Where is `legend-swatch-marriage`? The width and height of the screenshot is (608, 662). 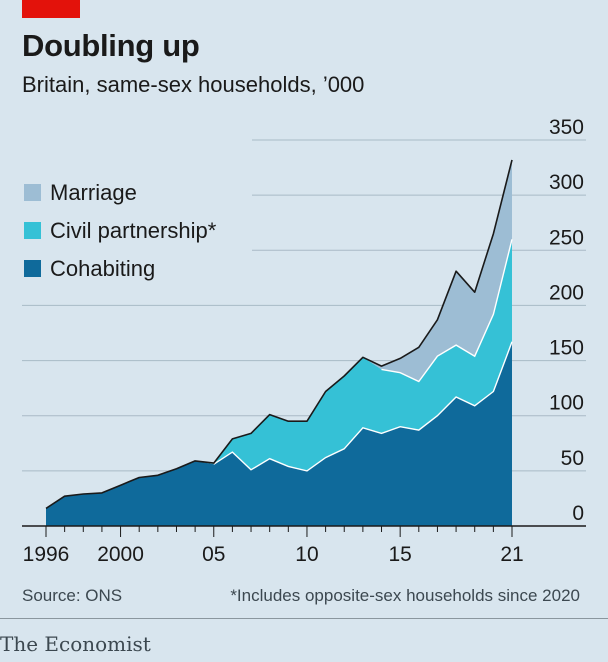
legend-swatch-marriage is located at coordinates (32, 192).